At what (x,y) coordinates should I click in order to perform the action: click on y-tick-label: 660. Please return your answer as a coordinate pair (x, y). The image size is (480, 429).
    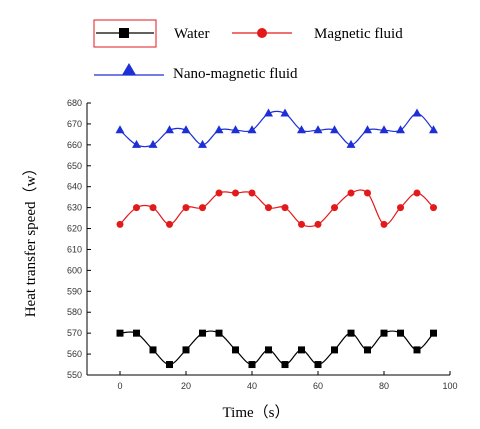
    Looking at the image, I should click on (74, 145).